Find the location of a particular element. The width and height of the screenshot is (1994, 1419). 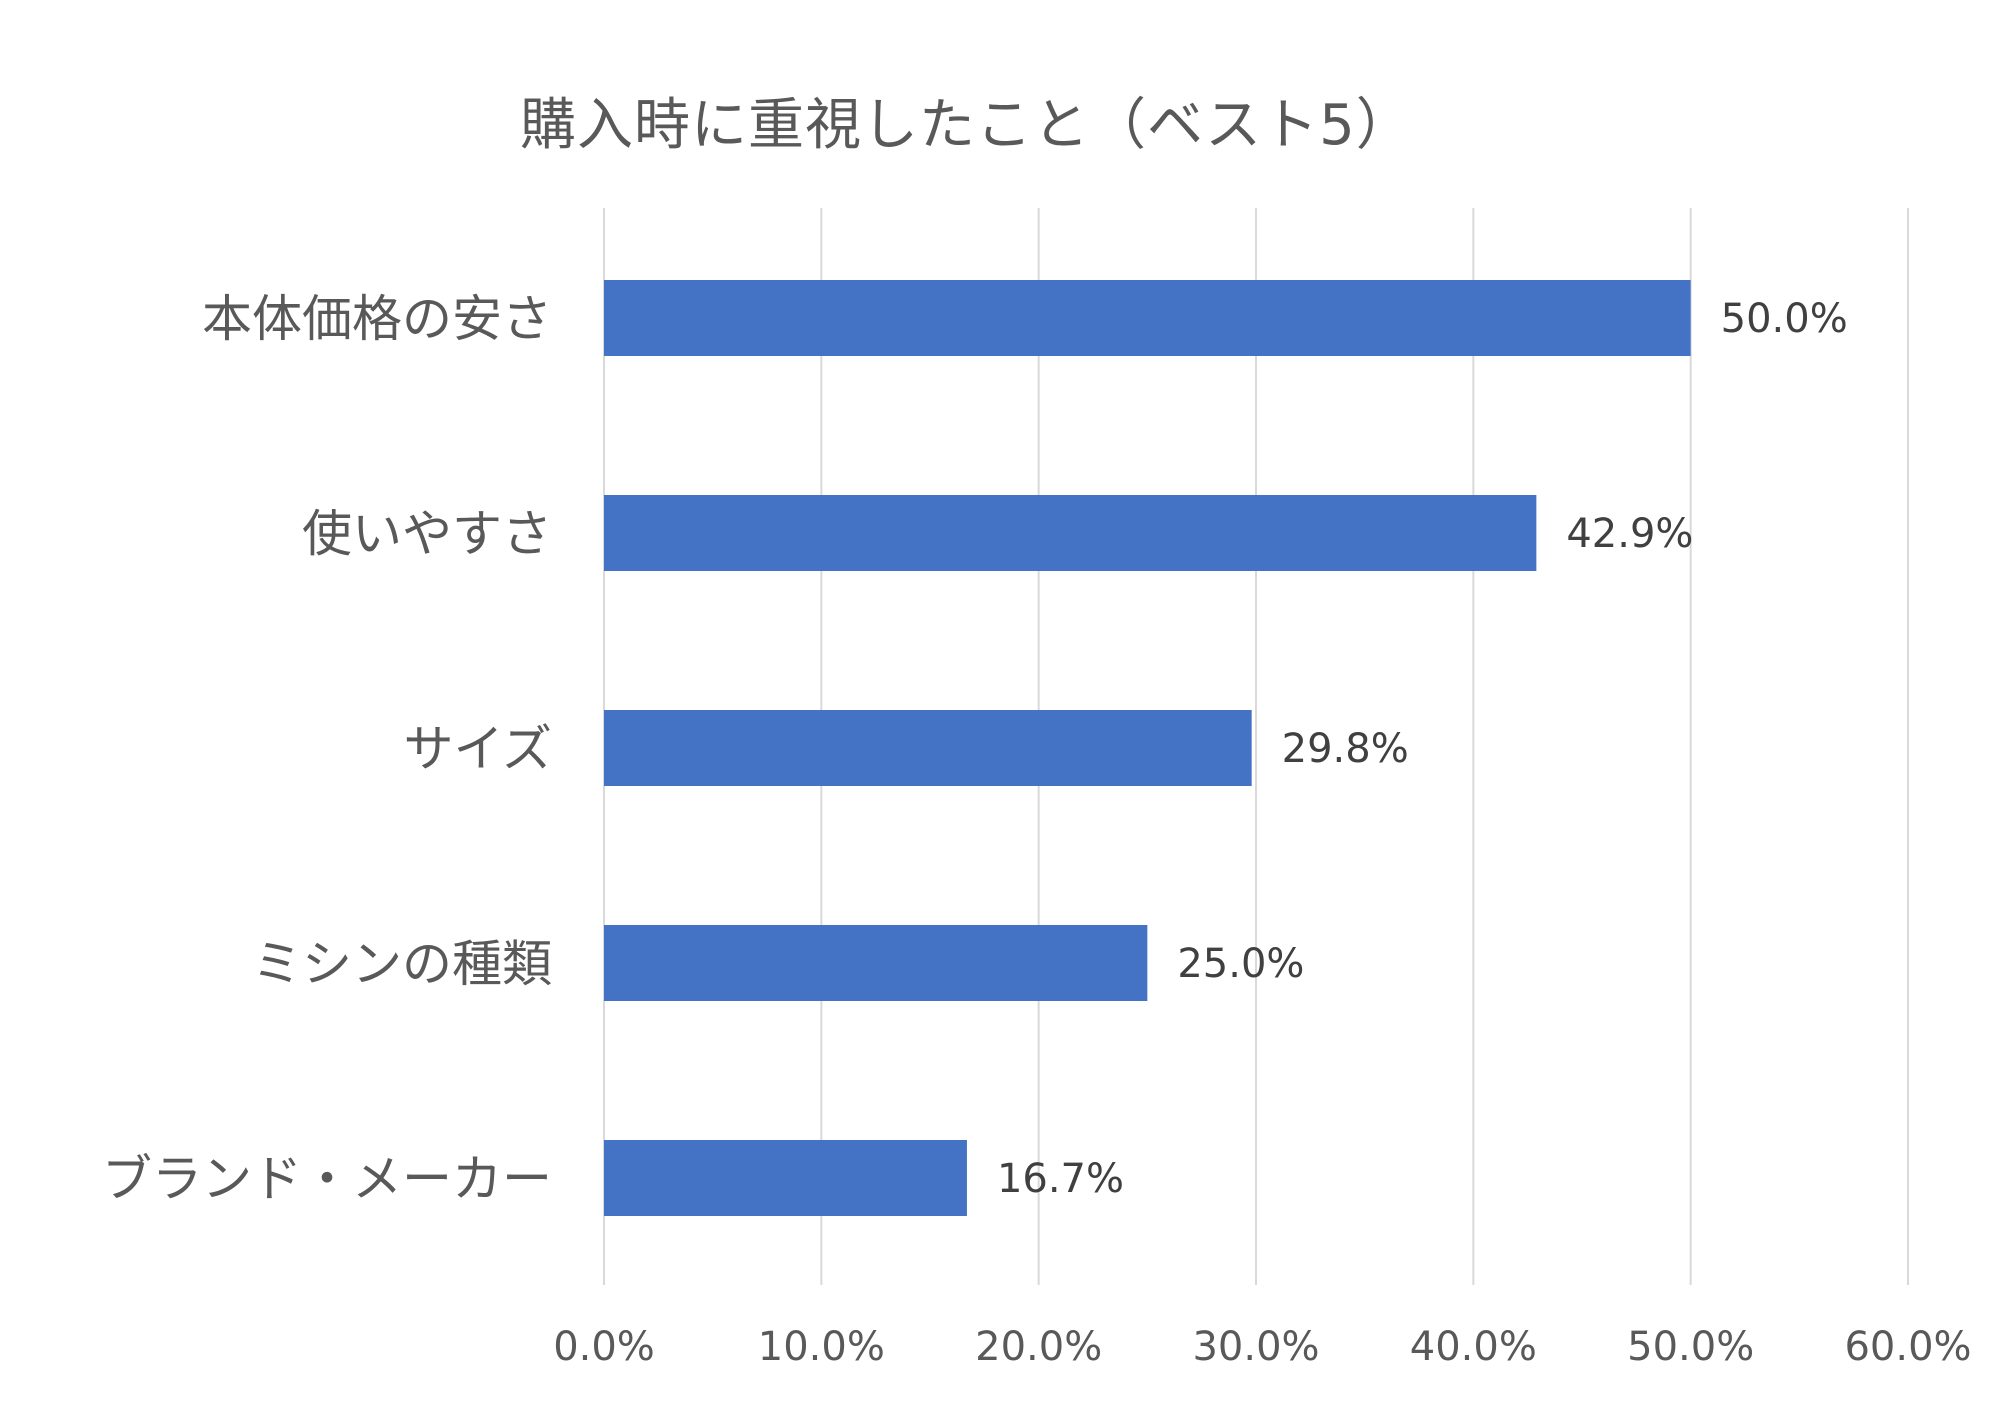

data-label: 42.9% is located at coordinates (1629, 534).